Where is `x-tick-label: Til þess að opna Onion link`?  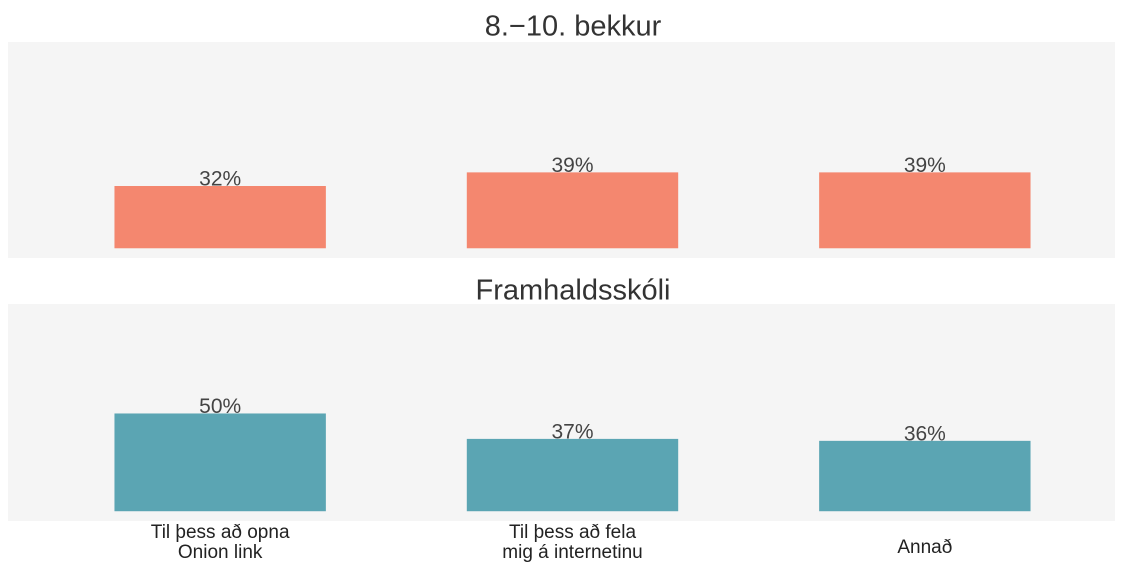
x-tick-label: Til þess að opna Onion link is located at coordinates (220, 542).